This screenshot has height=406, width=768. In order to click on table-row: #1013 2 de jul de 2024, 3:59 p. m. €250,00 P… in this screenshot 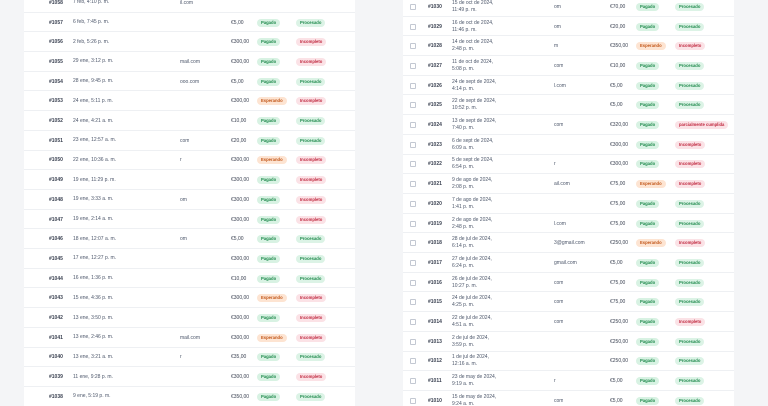, I will do `click(568, 342)`.